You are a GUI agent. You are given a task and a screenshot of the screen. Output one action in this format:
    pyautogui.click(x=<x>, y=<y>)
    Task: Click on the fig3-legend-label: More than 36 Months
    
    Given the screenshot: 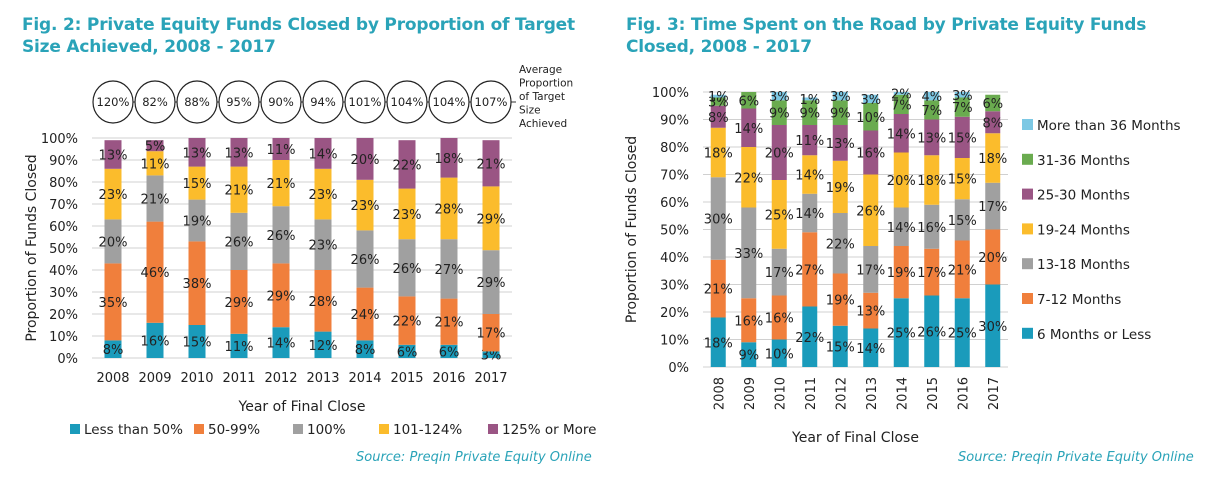 What is the action you would take?
    pyautogui.click(x=1109, y=126)
    